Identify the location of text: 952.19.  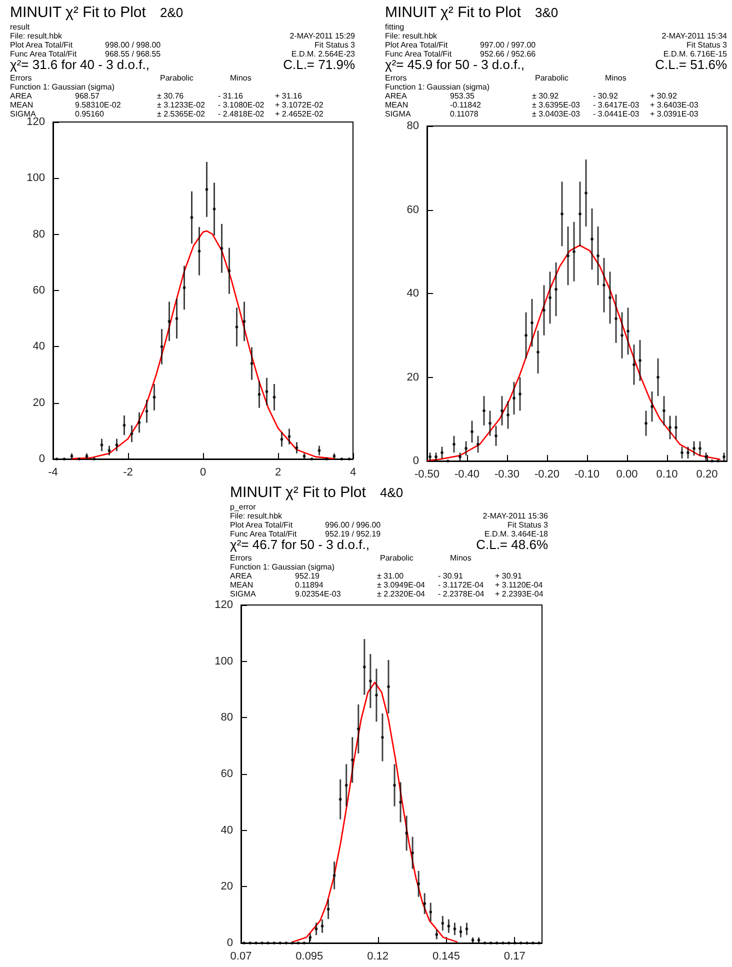
(307, 576).